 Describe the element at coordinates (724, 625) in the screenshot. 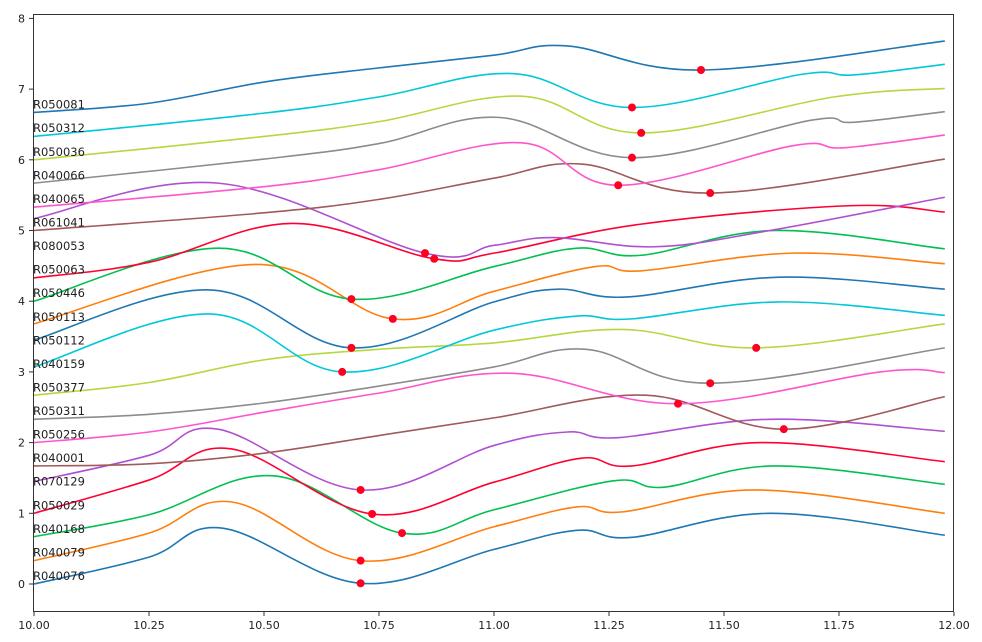

I see `x-tick-label: 11.50` at that location.